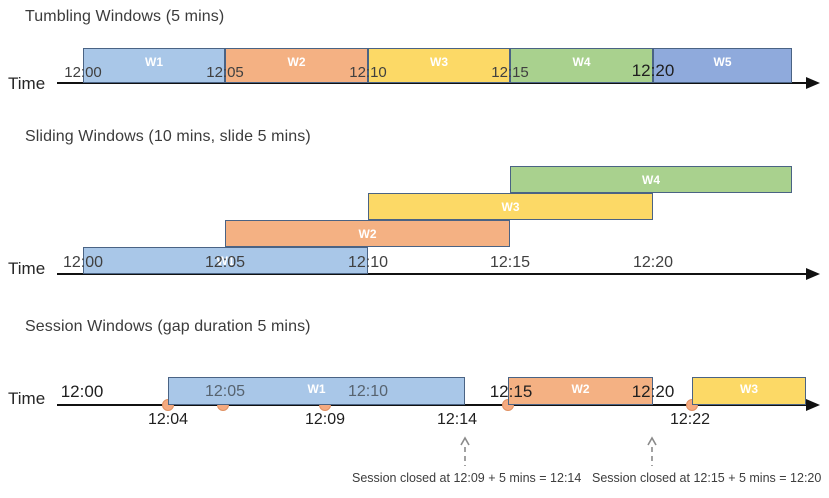  Describe the element at coordinates (690, 419) in the screenshot. I see `event-time-label: 12:22` at that location.